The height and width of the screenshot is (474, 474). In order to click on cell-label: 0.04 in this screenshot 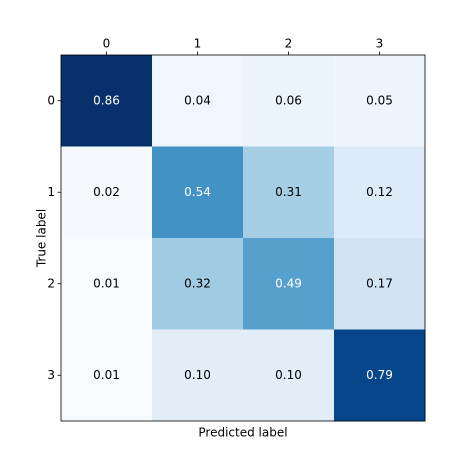, I will do `click(197, 100)`.